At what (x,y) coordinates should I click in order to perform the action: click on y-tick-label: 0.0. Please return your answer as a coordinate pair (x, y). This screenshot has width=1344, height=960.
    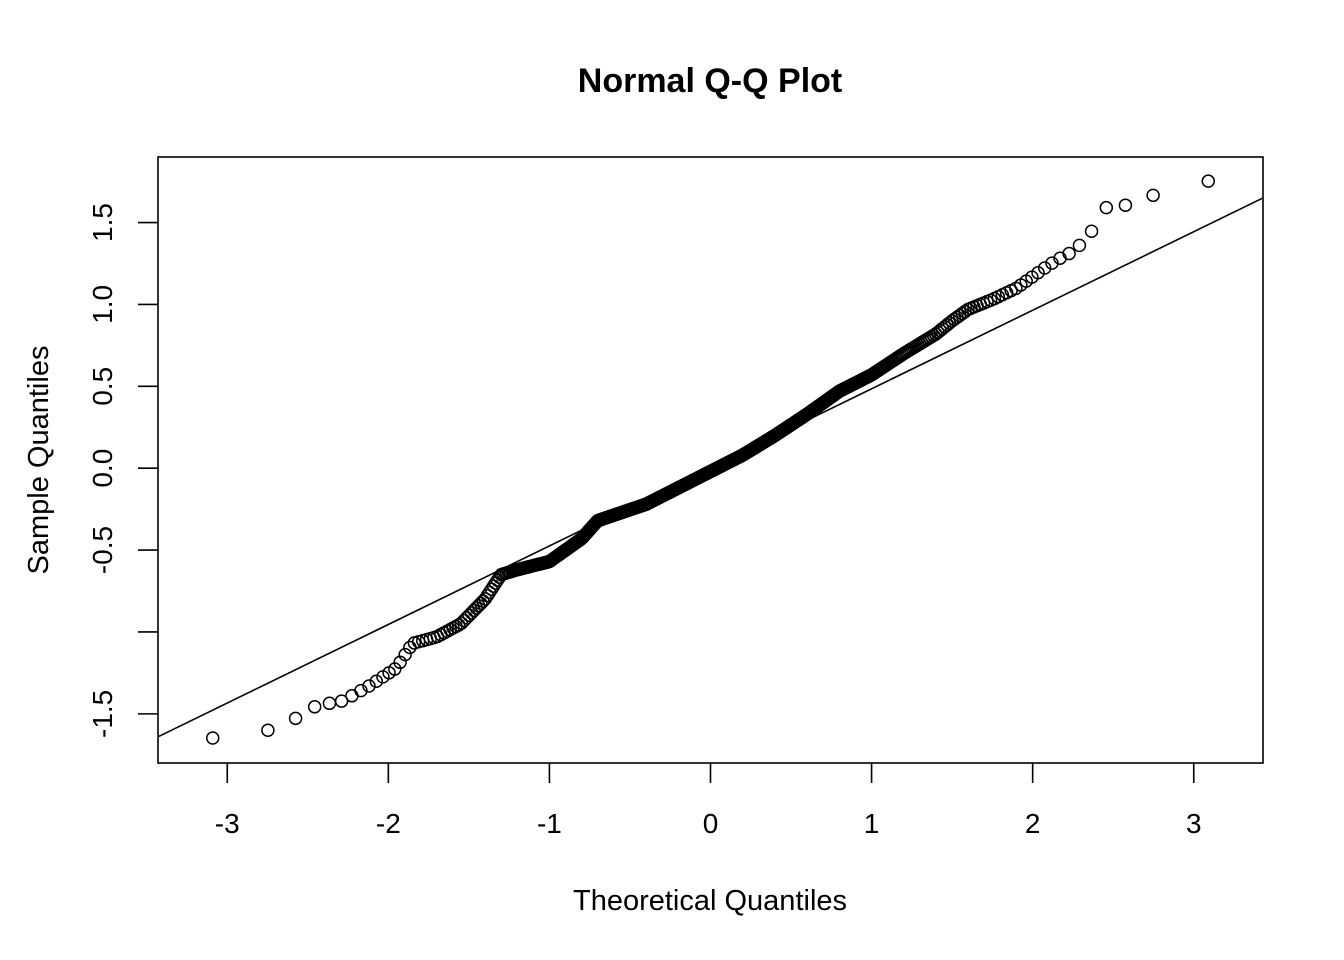
    Looking at the image, I should click on (102, 468).